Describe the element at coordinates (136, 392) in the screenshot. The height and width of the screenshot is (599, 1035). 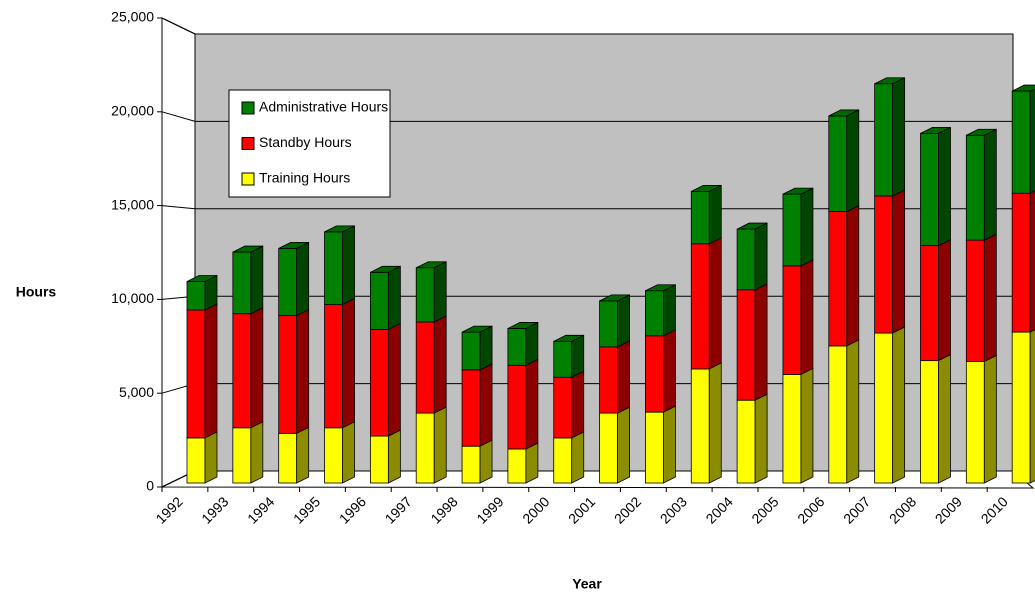
I see `y-tick-label: 5,000` at that location.